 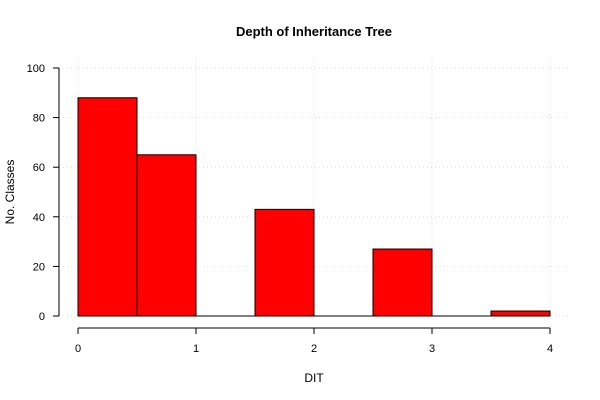 I want to click on x-tick-label: 1, so click(x=196, y=349).